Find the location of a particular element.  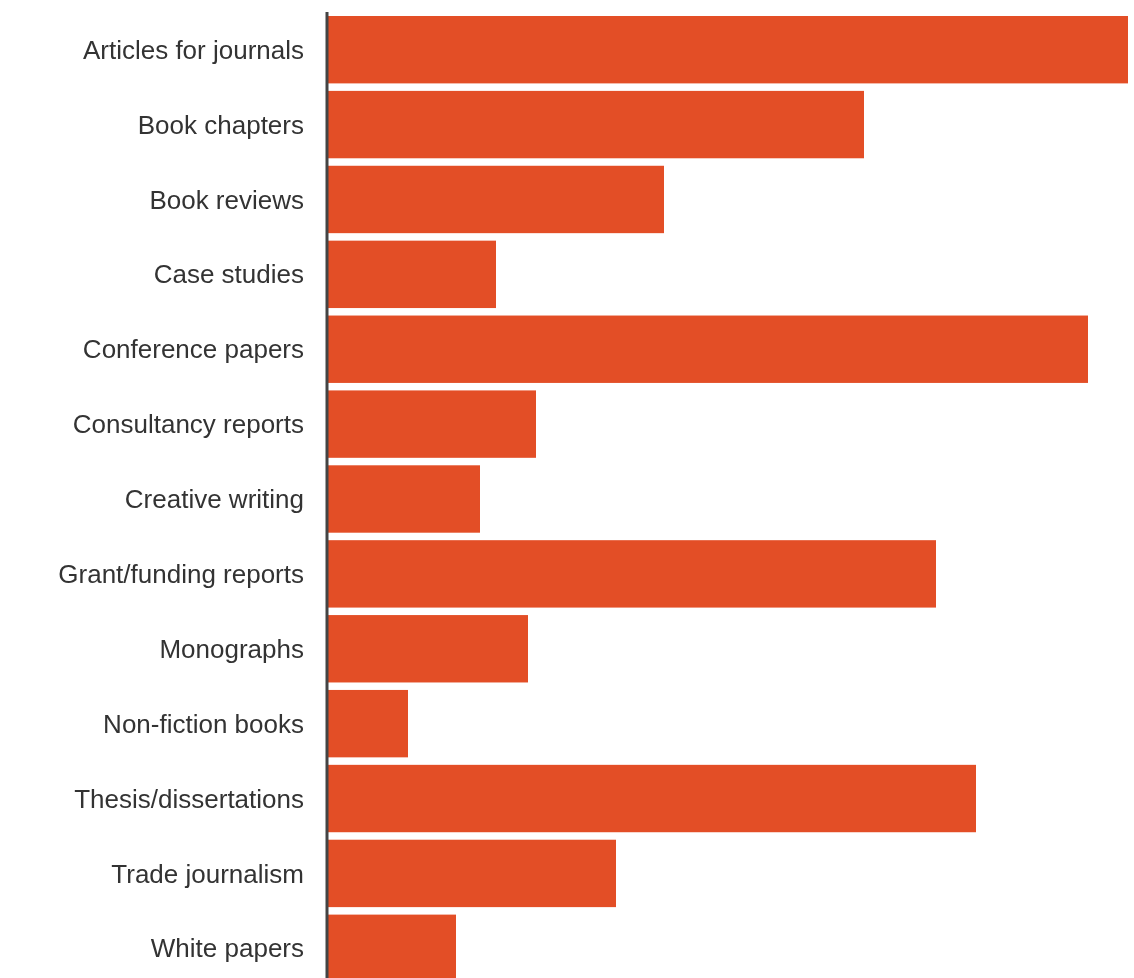

y-tick-label: Case studies is located at coordinates (228, 274).